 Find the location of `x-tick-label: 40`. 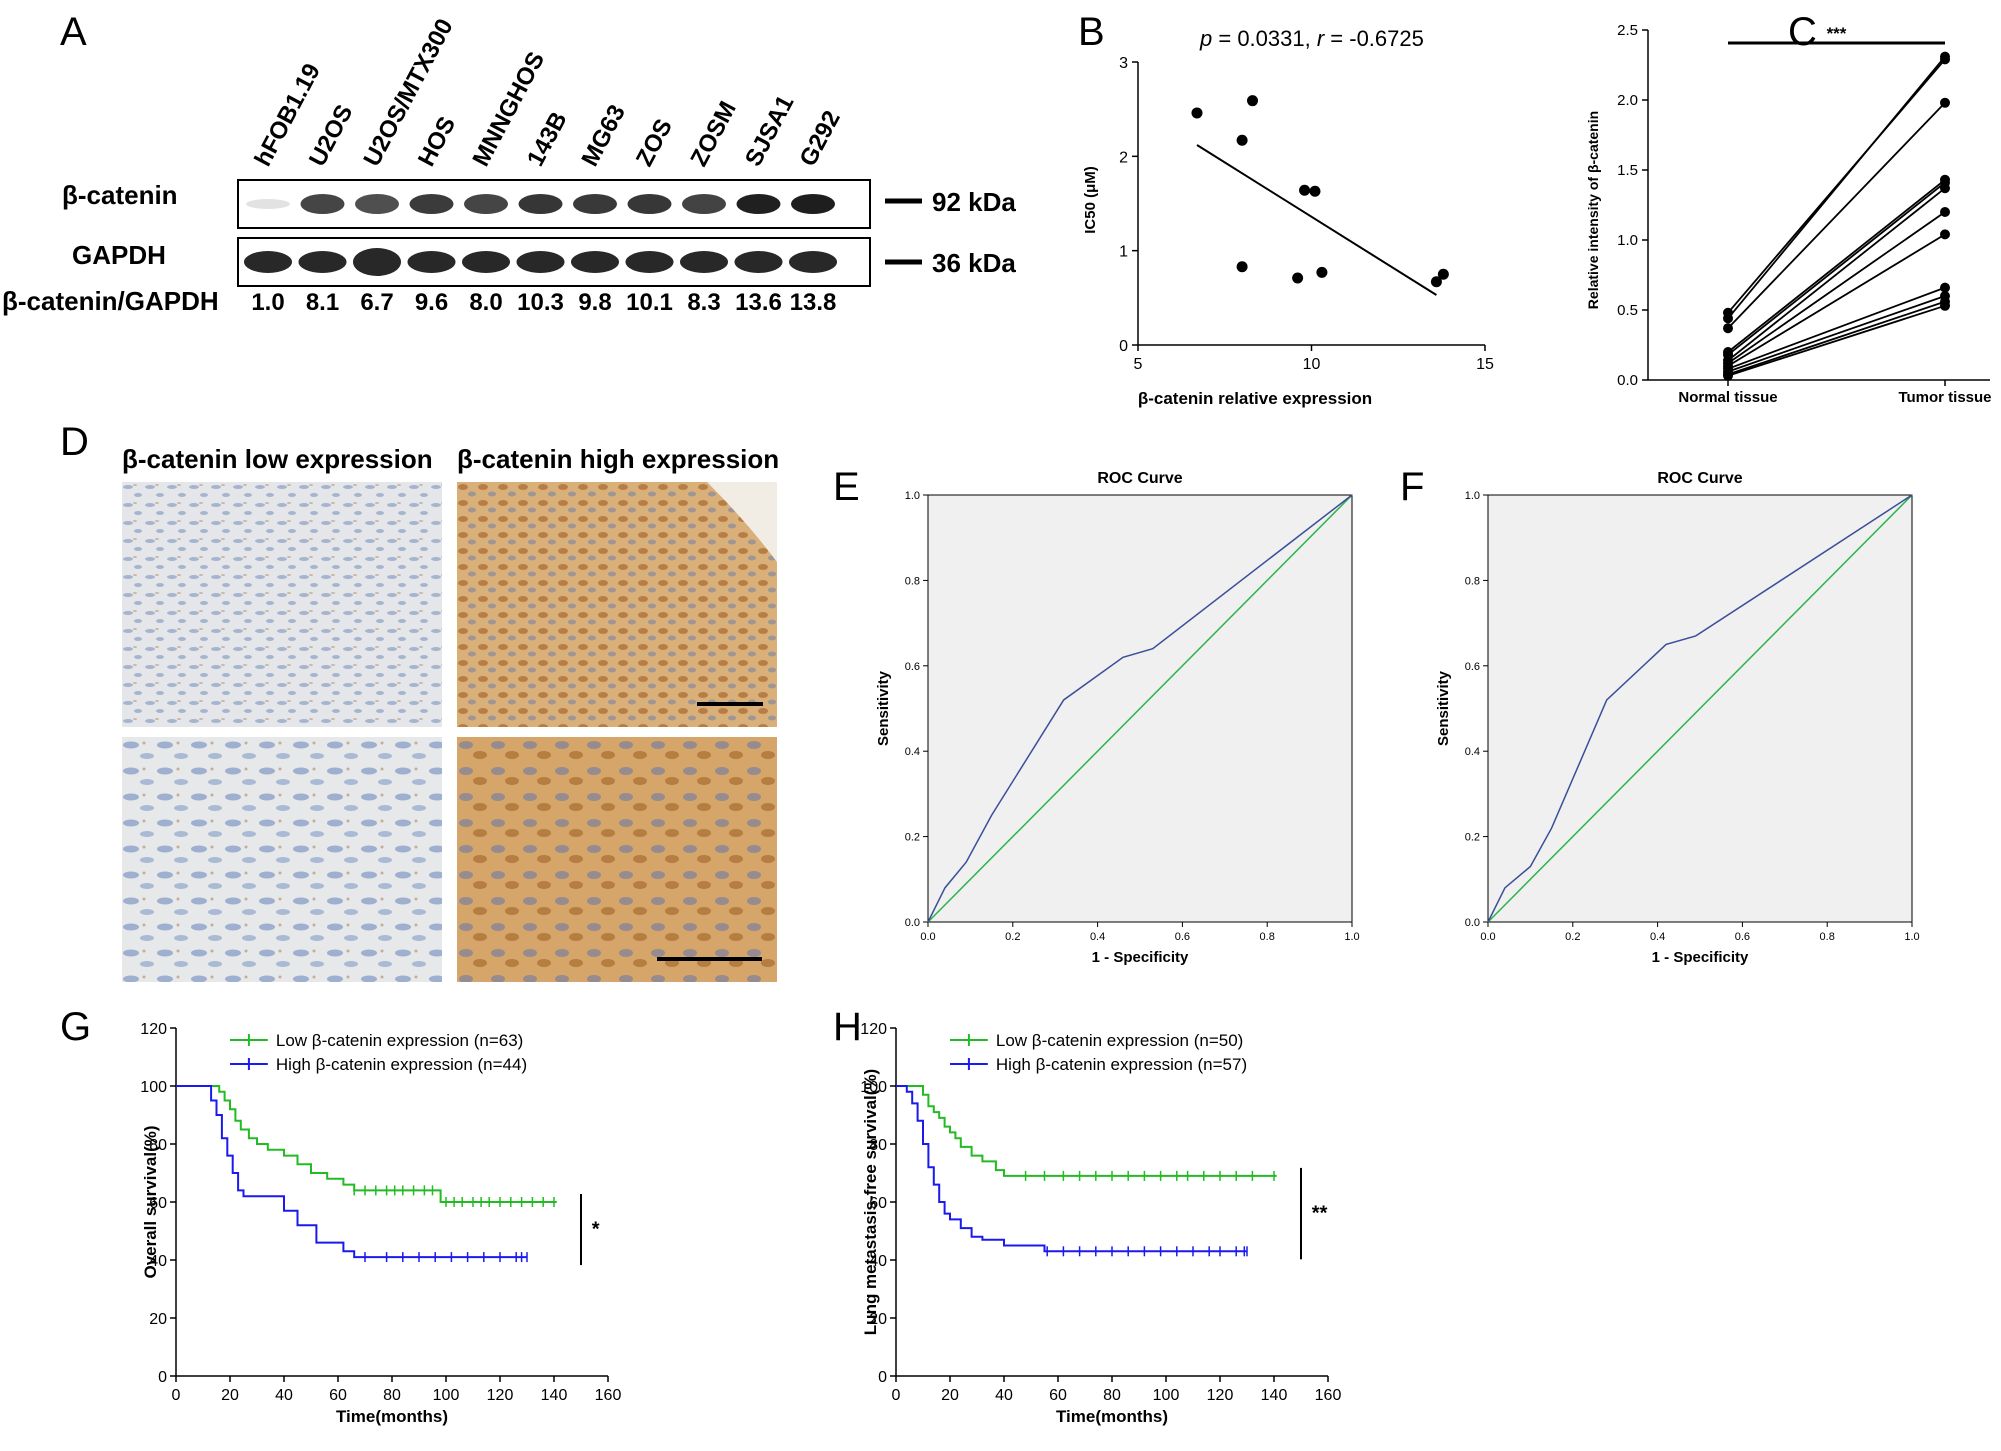

x-tick-label: 40 is located at coordinates (284, 1395).